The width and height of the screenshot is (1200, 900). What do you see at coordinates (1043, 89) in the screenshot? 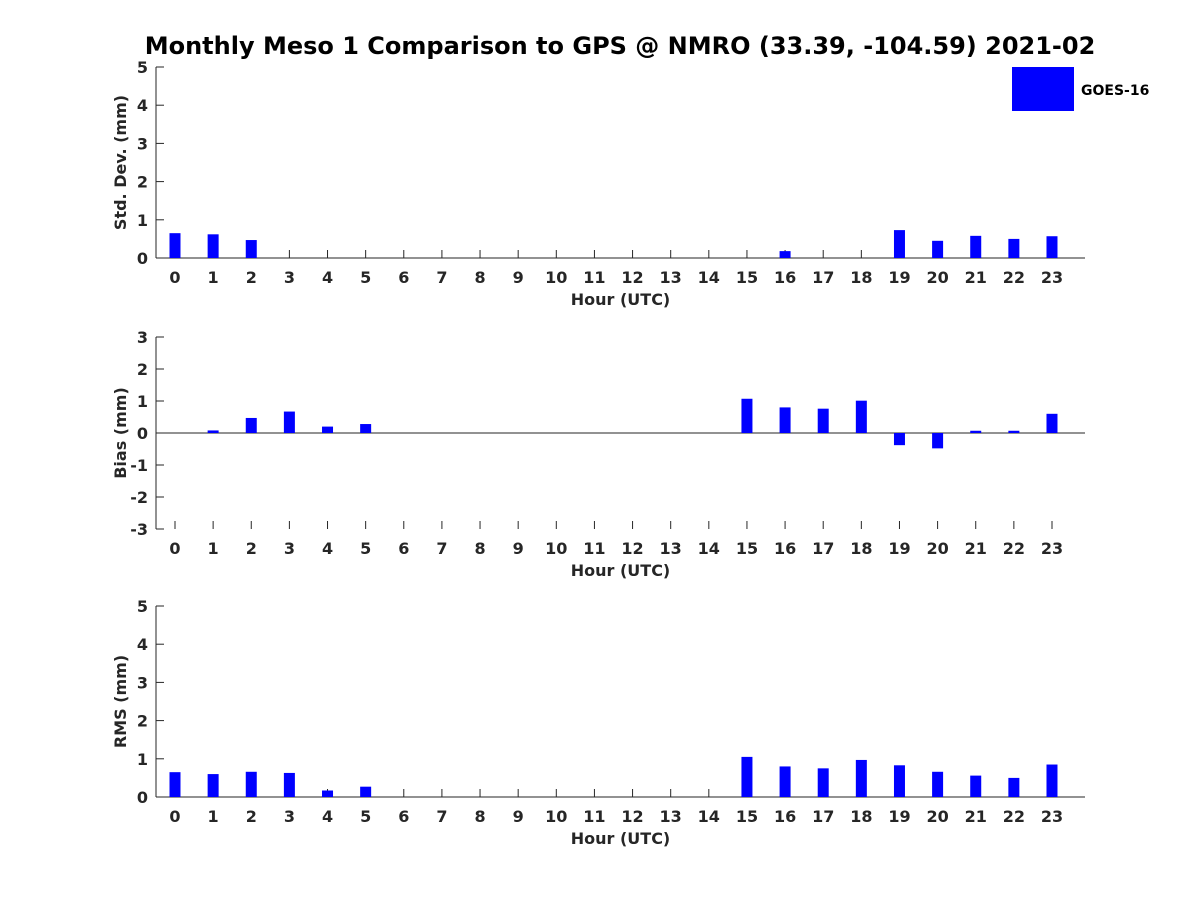
I see `legend-swatch` at bounding box center [1043, 89].